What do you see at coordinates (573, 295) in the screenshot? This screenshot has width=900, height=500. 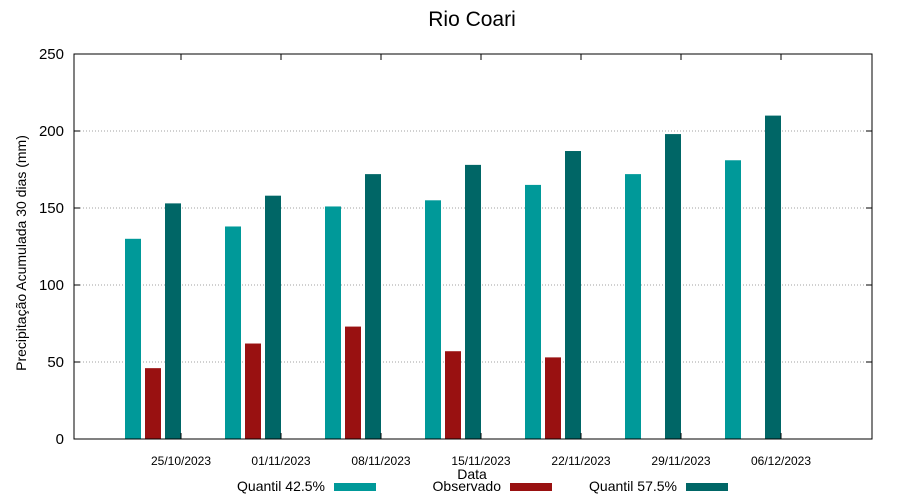 I see `bar-quantil-57-5--4` at bounding box center [573, 295].